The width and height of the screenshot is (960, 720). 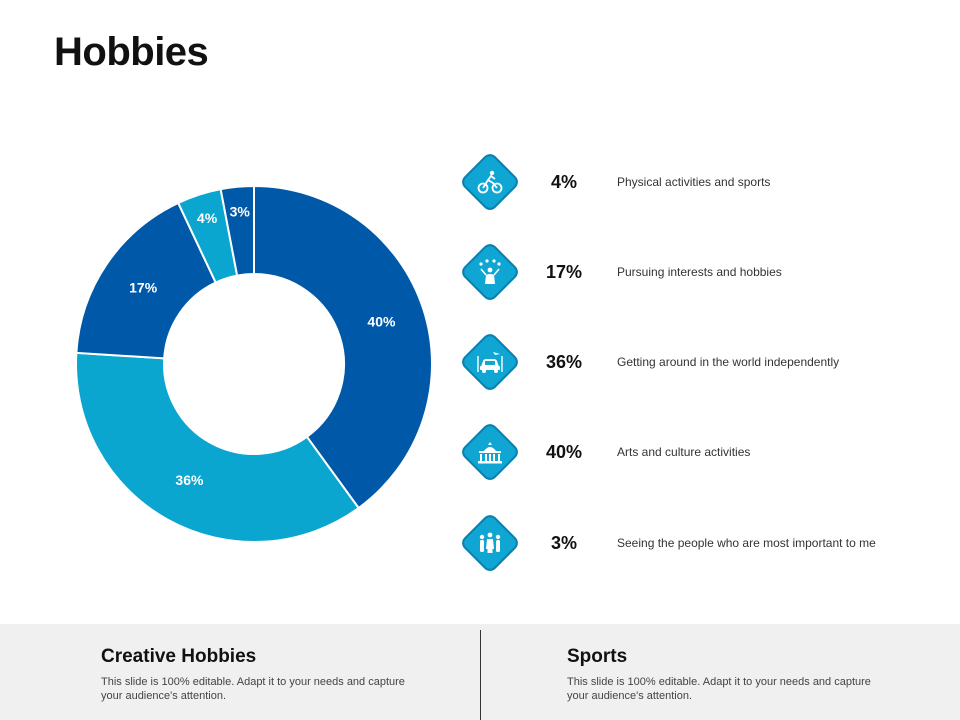 I want to click on legend-value: 17%, so click(x=564, y=272).